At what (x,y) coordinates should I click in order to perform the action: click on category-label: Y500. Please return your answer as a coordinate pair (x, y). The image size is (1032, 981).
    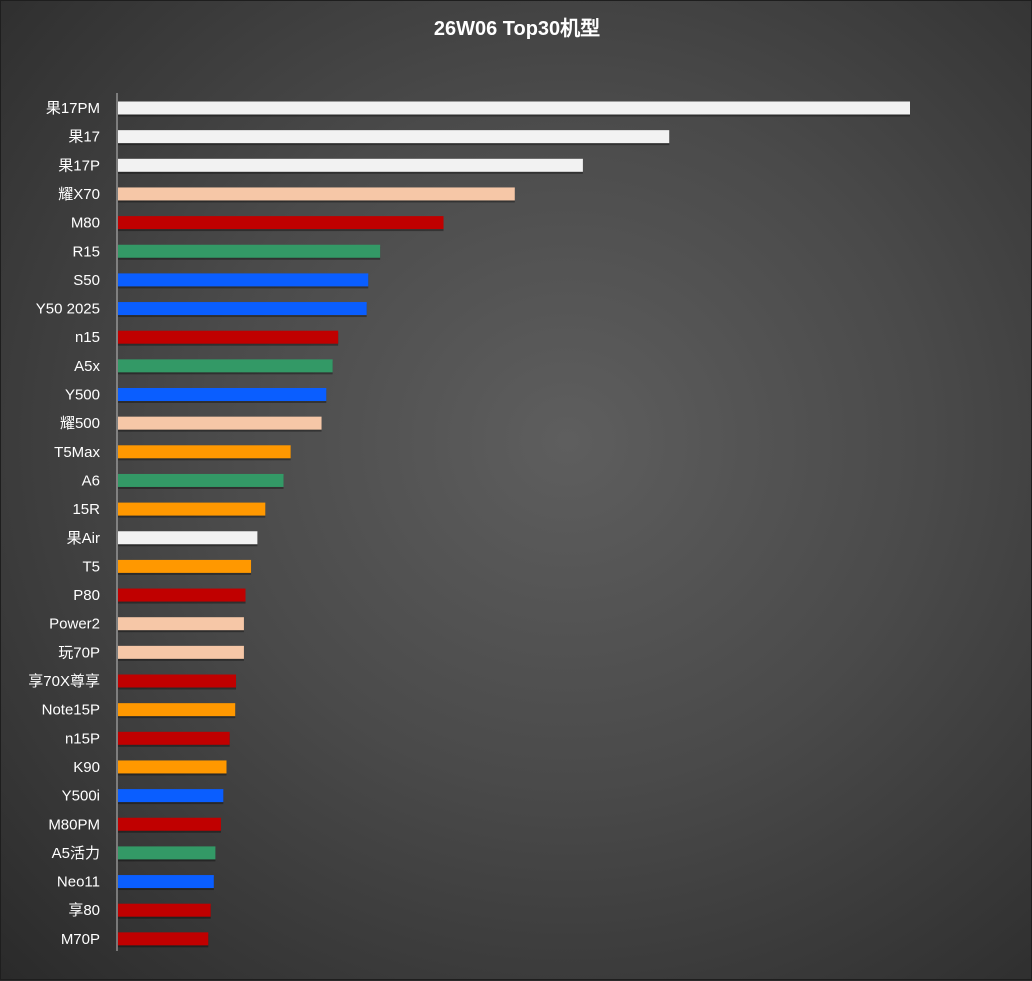
    Looking at the image, I should click on (82, 395).